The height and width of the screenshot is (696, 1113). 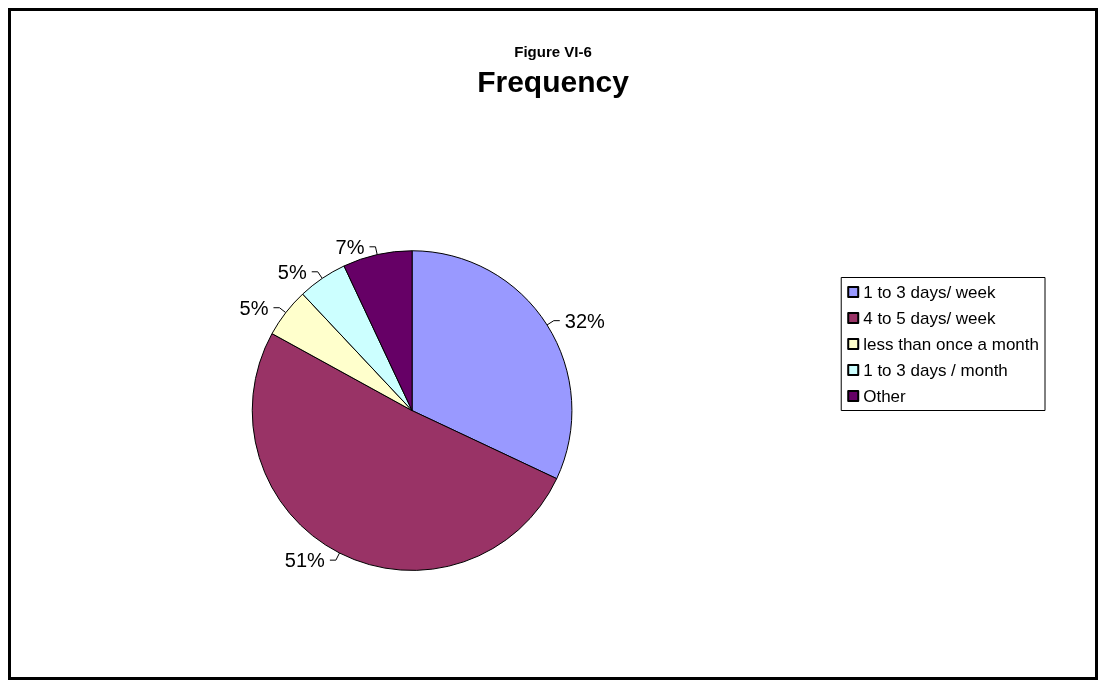 What do you see at coordinates (885, 396) in the screenshot?
I see `legend-label: Other` at bounding box center [885, 396].